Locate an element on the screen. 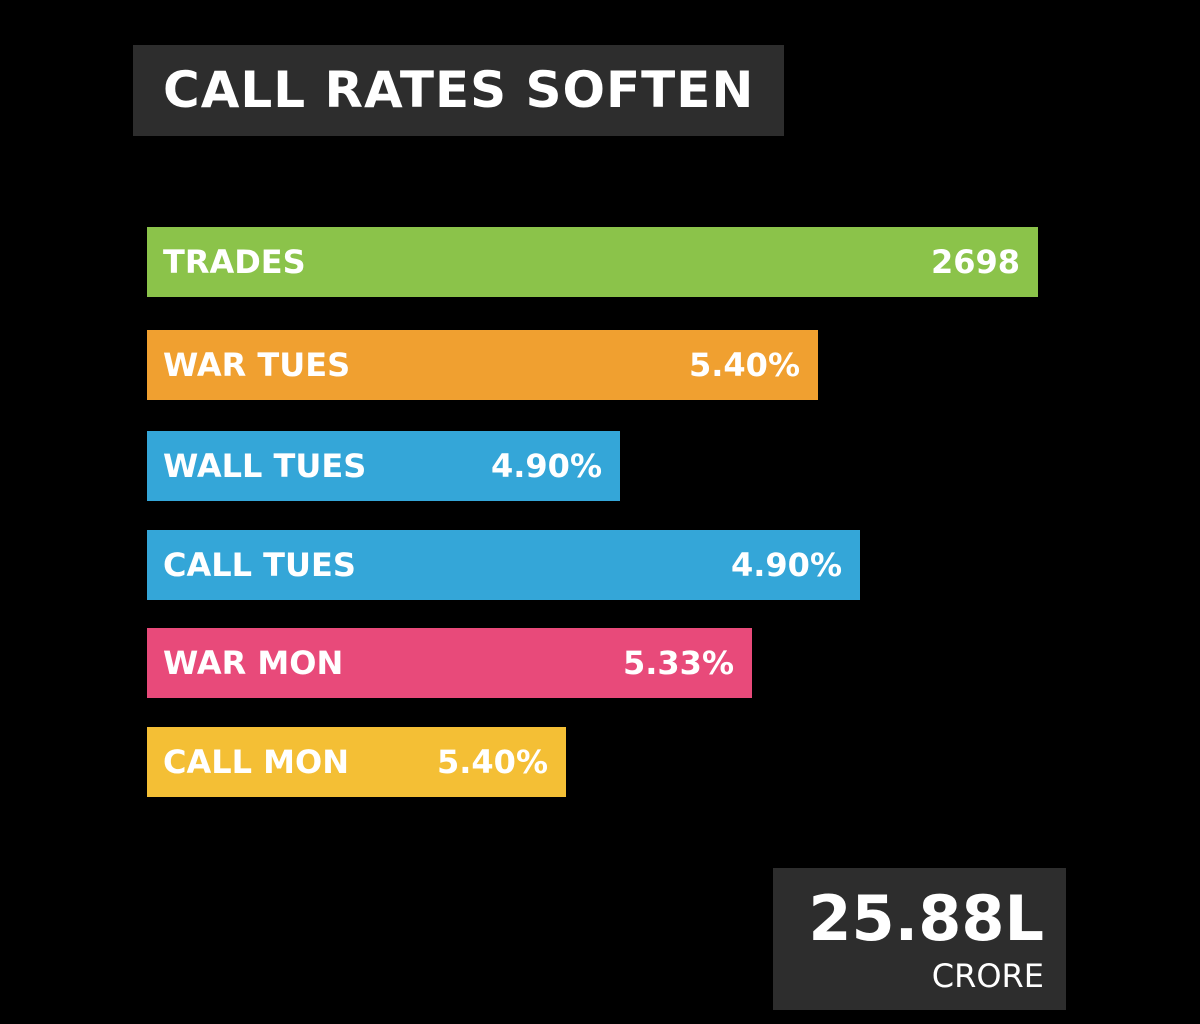 The image size is (1200, 1024). total-box: 25.88L CRORE is located at coordinates (919, 939).